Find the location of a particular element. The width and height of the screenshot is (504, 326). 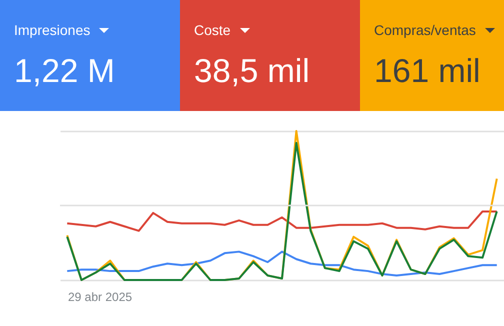

text: 161 mil is located at coordinates (428, 71).